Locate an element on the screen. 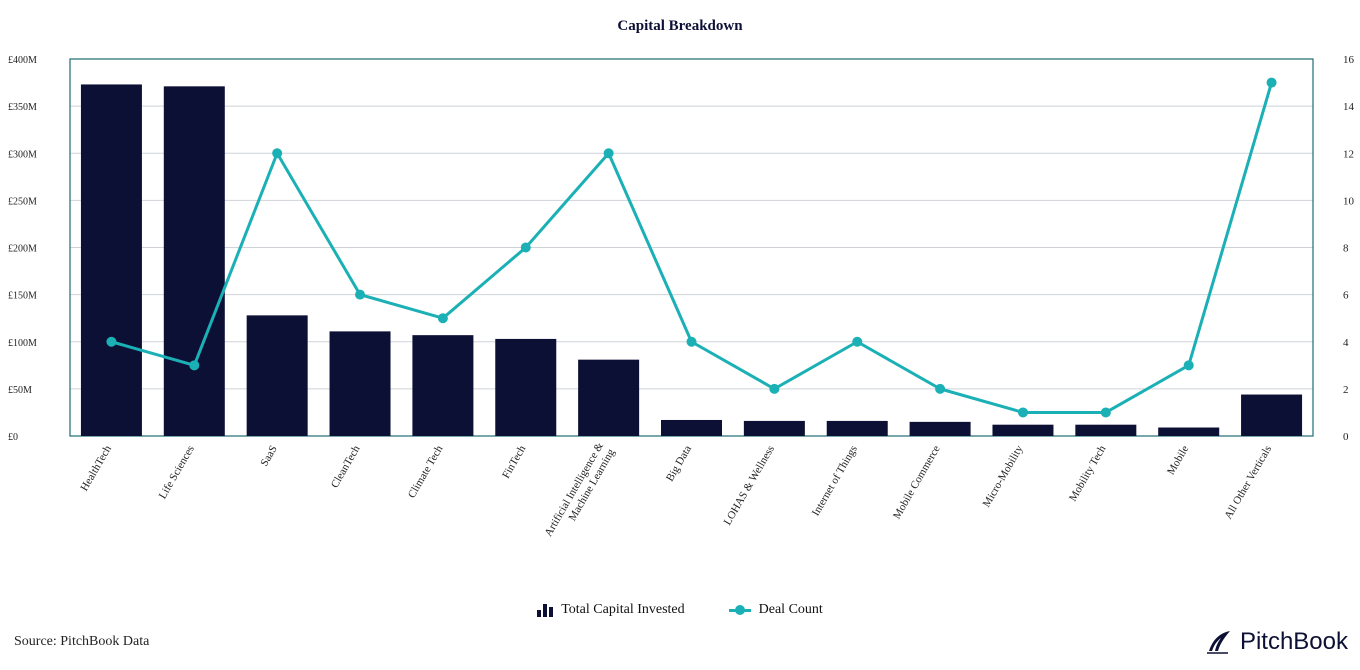  y-left-tick-label: £100M is located at coordinates (22, 343).